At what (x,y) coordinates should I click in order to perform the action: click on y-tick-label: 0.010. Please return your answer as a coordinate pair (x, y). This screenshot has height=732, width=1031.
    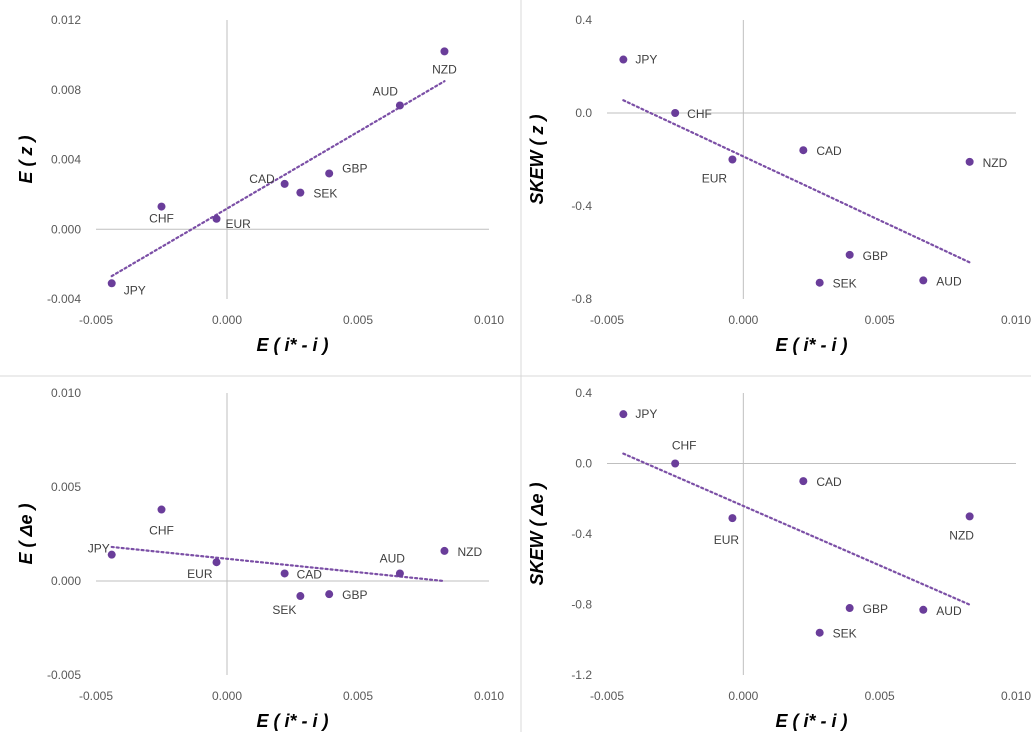
    Looking at the image, I should click on (66, 393).